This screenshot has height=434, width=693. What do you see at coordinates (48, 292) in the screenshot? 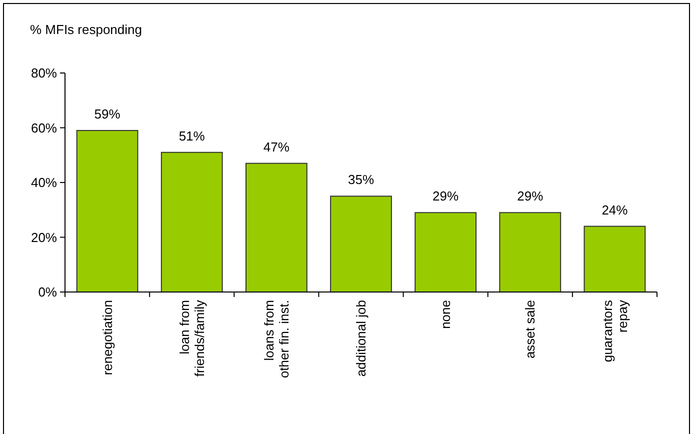
I see `y-tick-label: 0%` at bounding box center [48, 292].